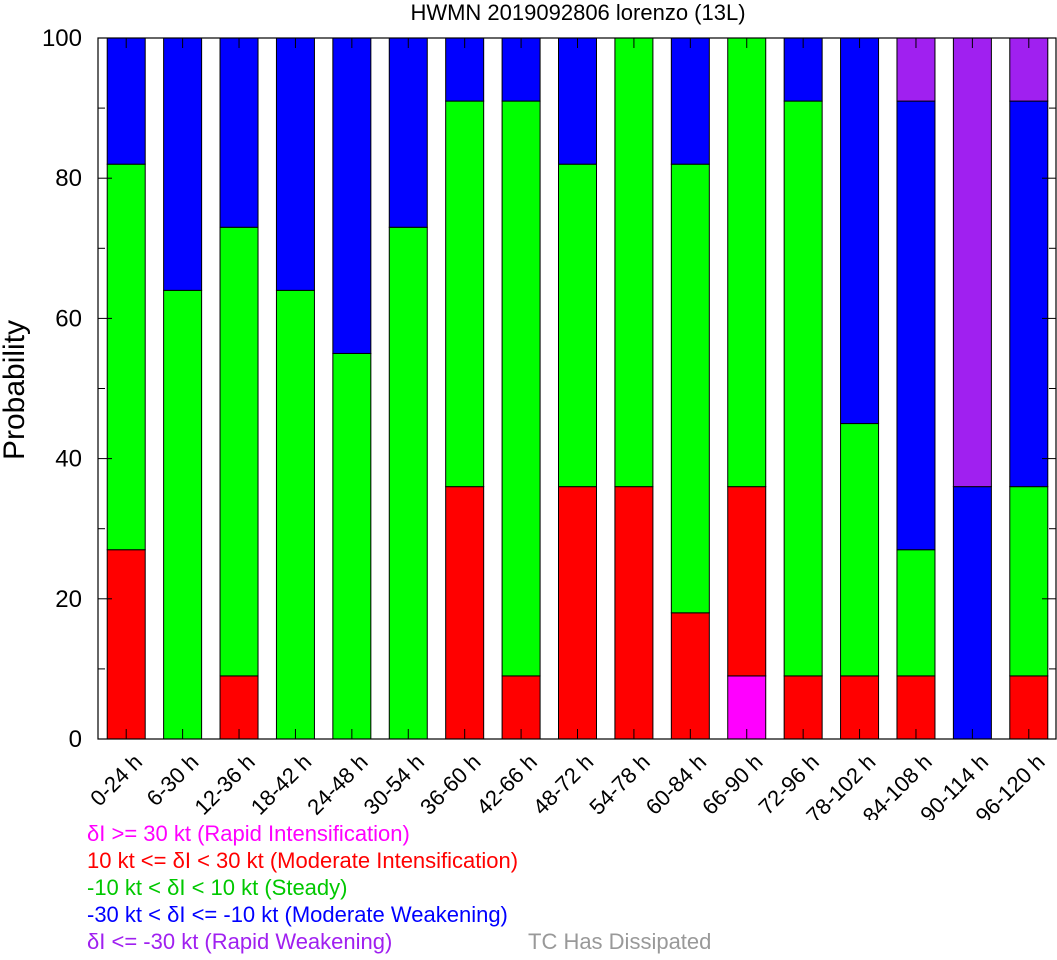 Image resolution: width=1057 pixels, height=960 pixels. What do you see at coordinates (577, 12) in the screenshot?
I see `chart-title: HWMN 2019092806 lorenzo (13L)` at bounding box center [577, 12].